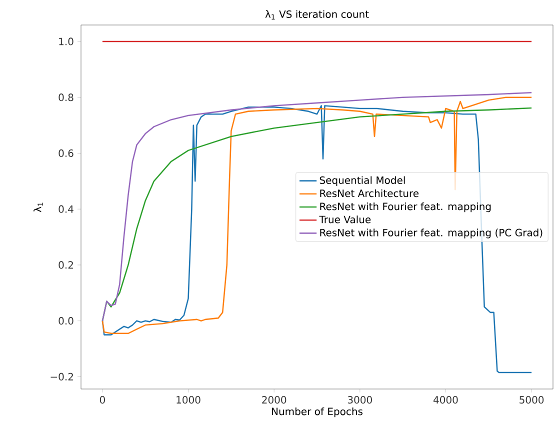 The width and height of the screenshot is (557, 429). I want to click on legend-label: ResNet with Fourier feat. mapping, so click(405, 207).